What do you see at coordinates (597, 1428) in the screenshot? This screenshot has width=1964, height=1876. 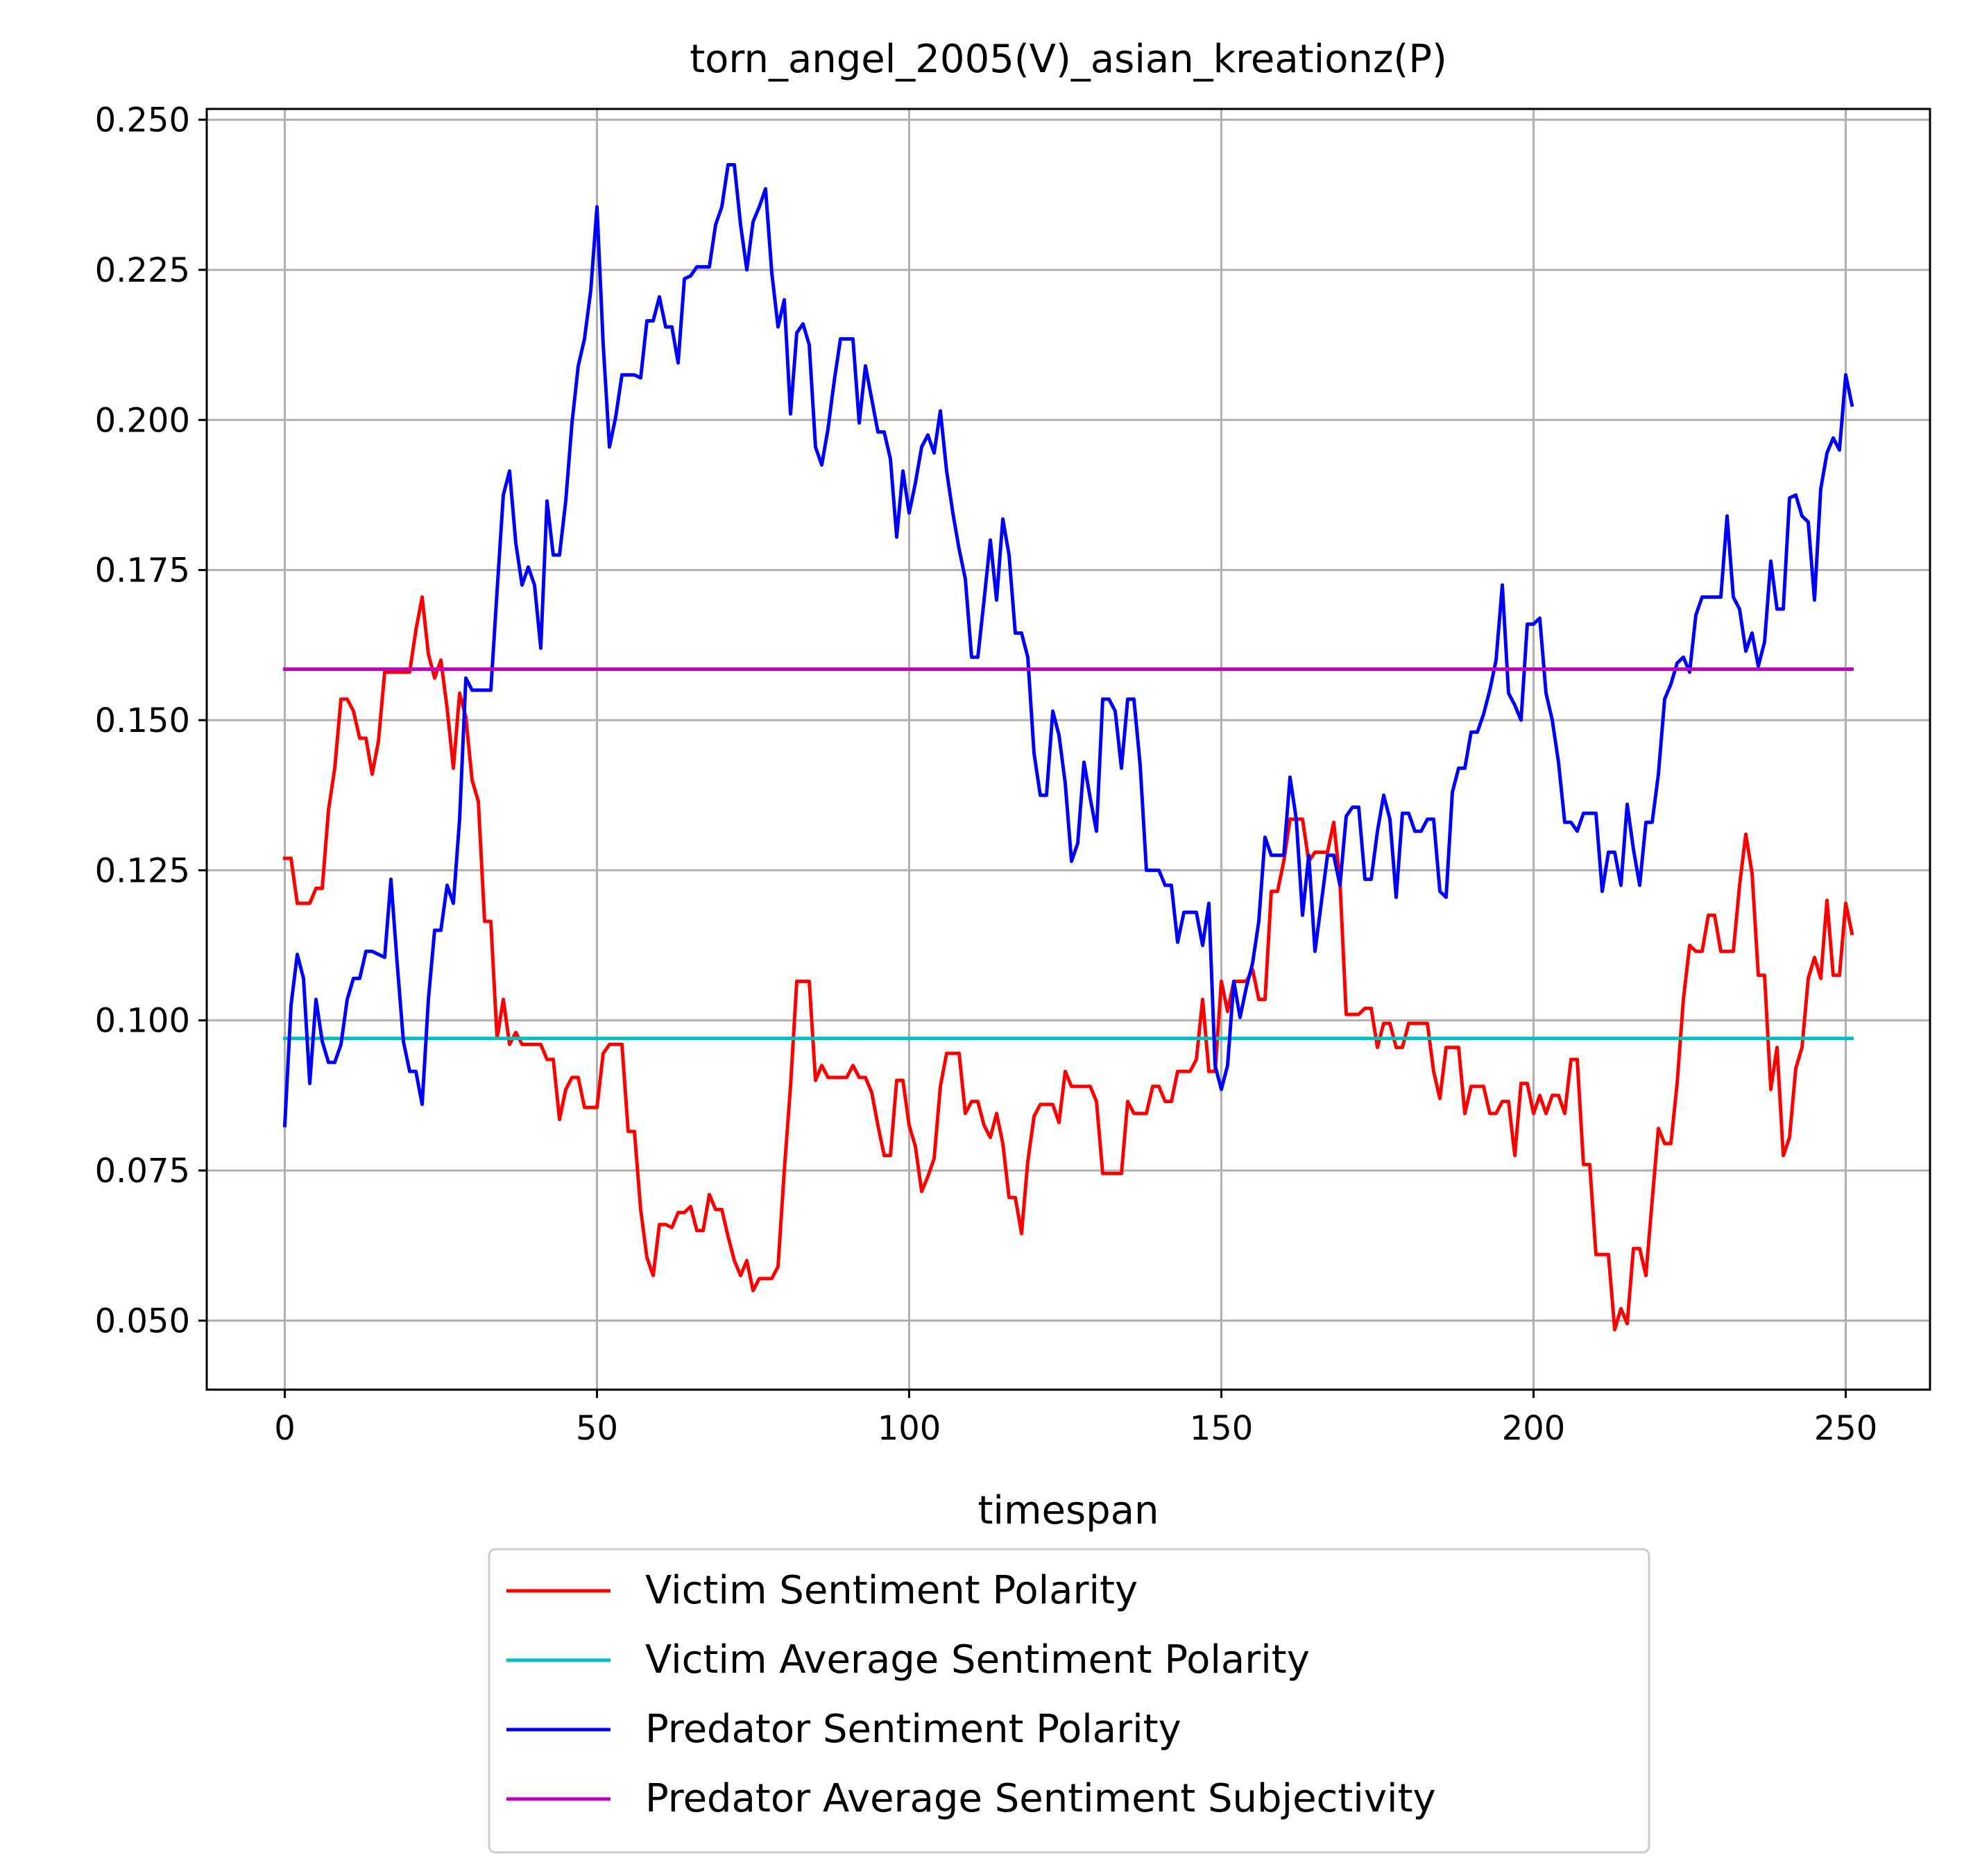 I see `x-tick-label-1: 50` at bounding box center [597, 1428].